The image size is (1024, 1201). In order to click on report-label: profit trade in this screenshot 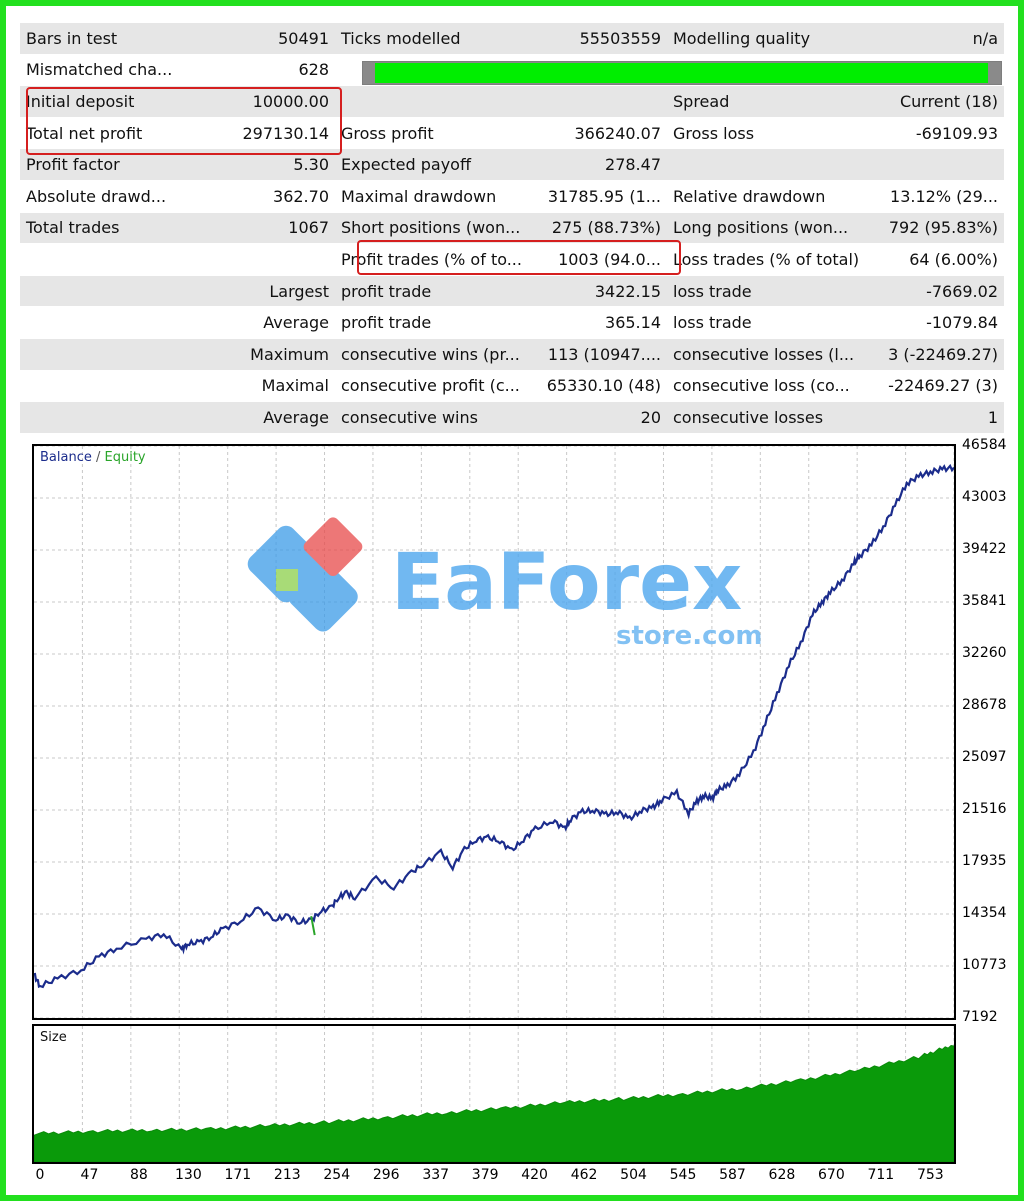, I will do `click(433, 291)`.